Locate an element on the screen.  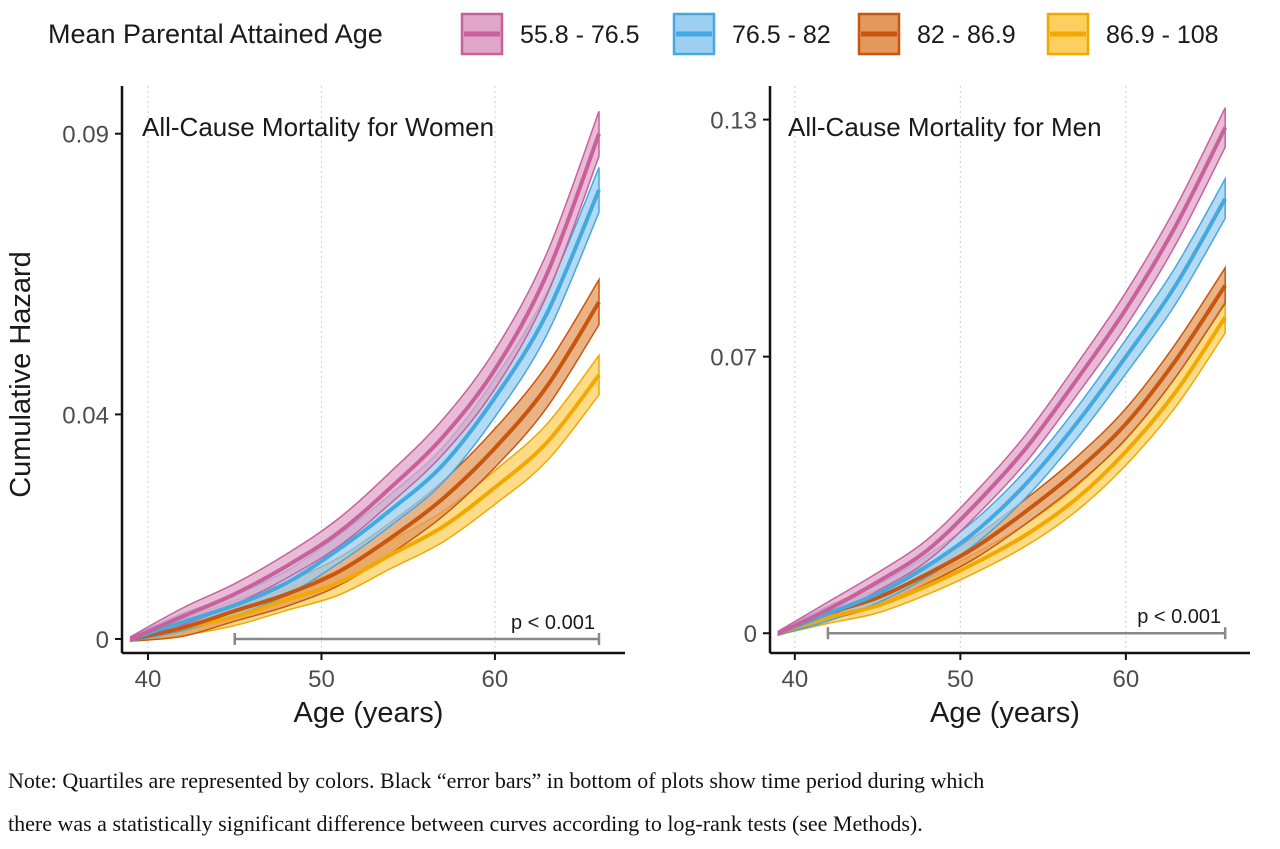
men-x-tick-label-3: 60 is located at coordinates (1126, 679).